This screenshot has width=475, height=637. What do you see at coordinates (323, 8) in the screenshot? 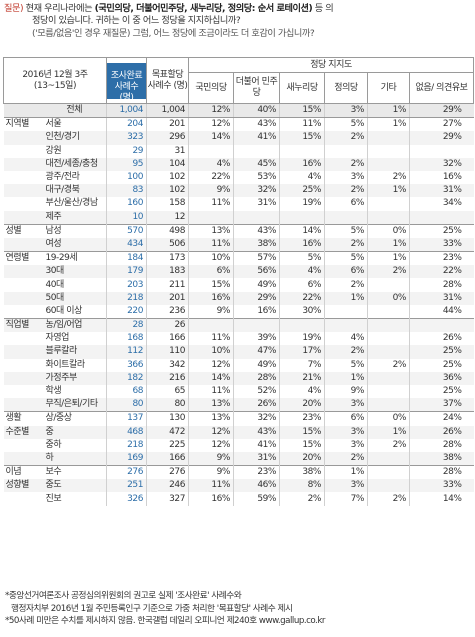
I see `question-text-b: 등 의` at bounding box center [323, 8].